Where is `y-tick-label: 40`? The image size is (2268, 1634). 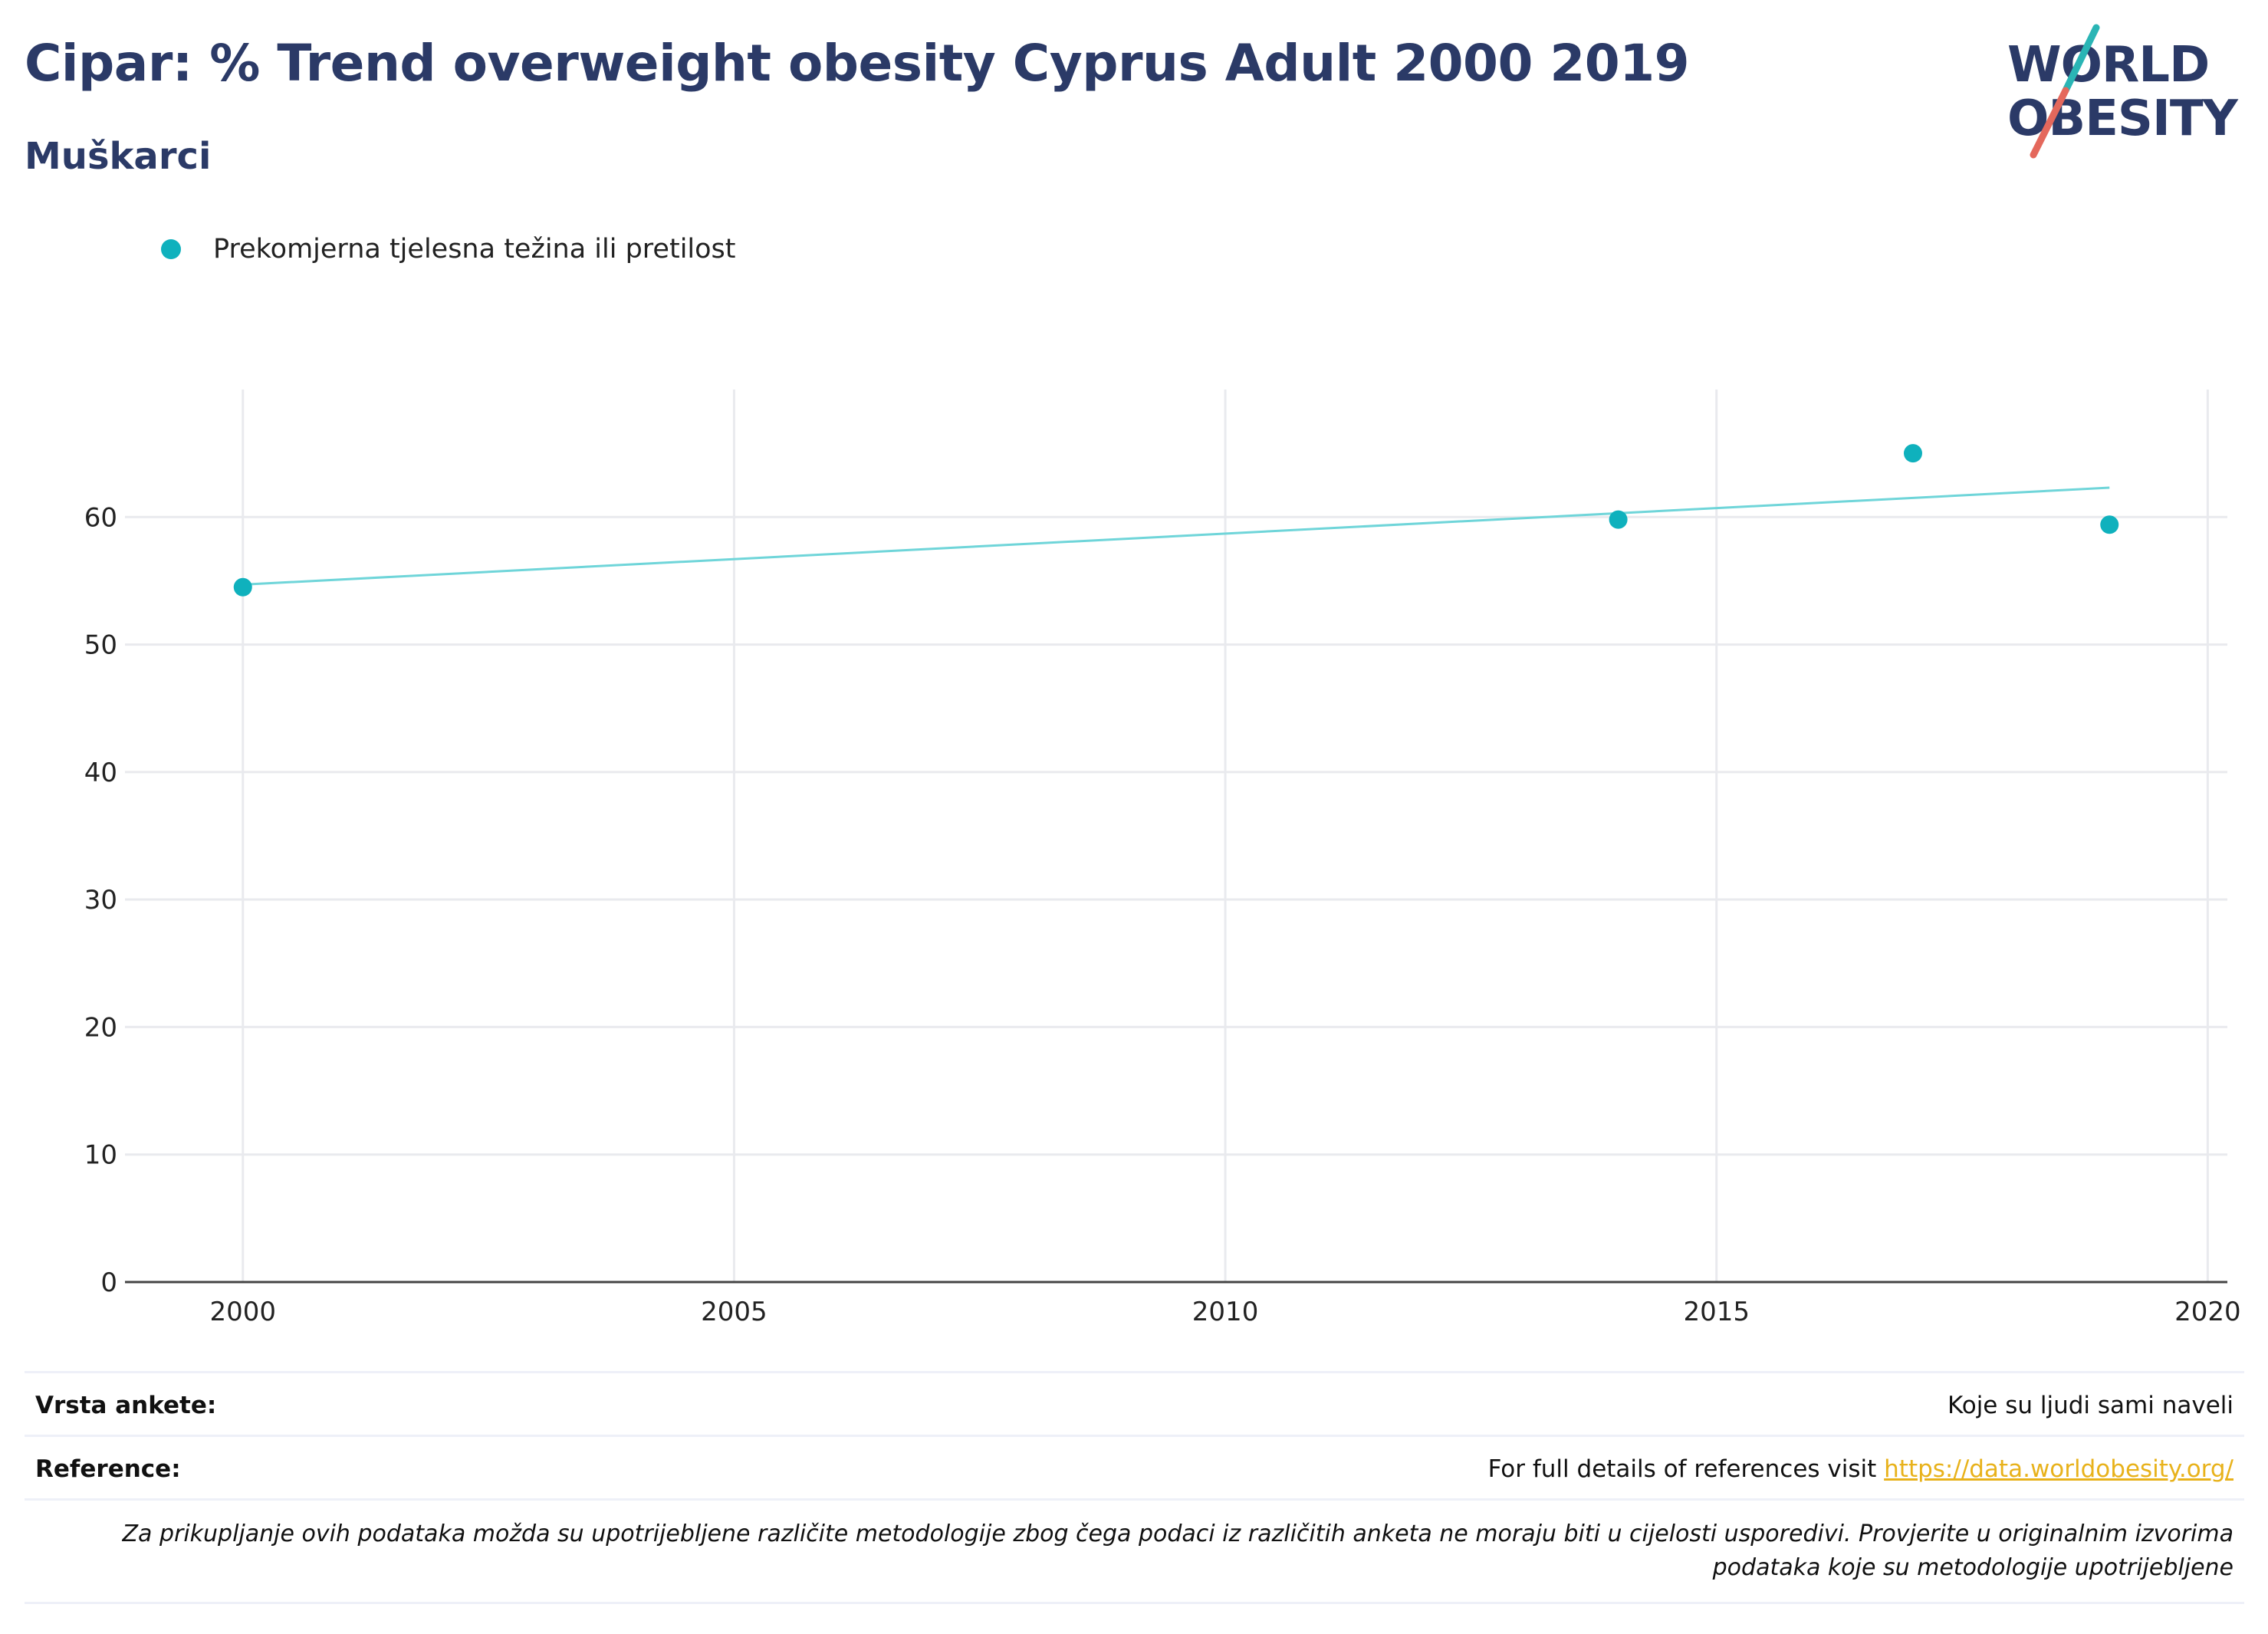 y-tick-label: 40 is located at coordinates (100, 773).